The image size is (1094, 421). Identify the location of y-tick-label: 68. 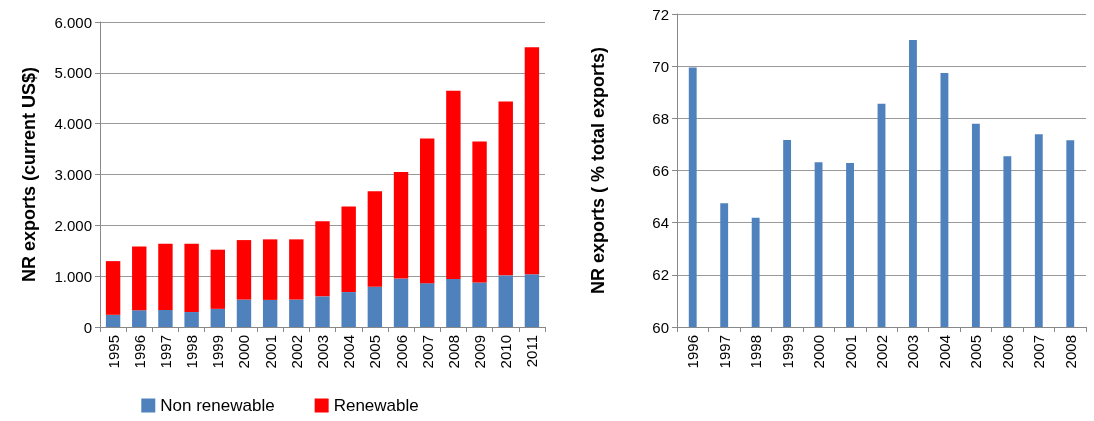
(660, 118).